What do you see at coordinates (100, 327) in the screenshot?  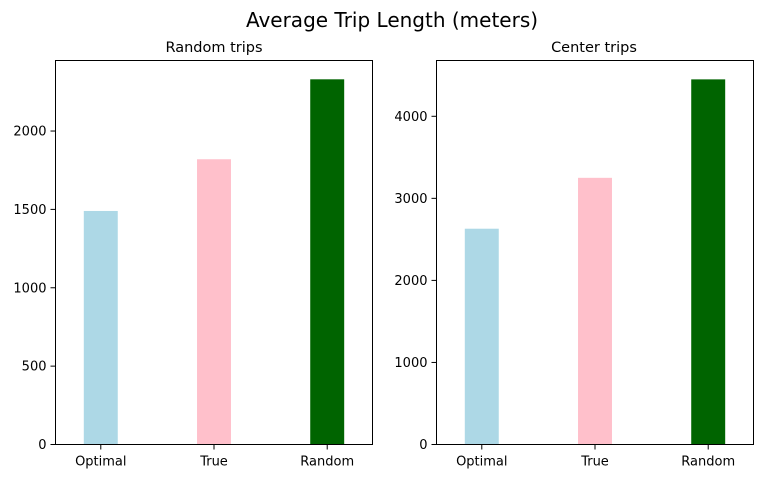 I see `bar-random-trips-optimal` at bounding box center [100, 327].